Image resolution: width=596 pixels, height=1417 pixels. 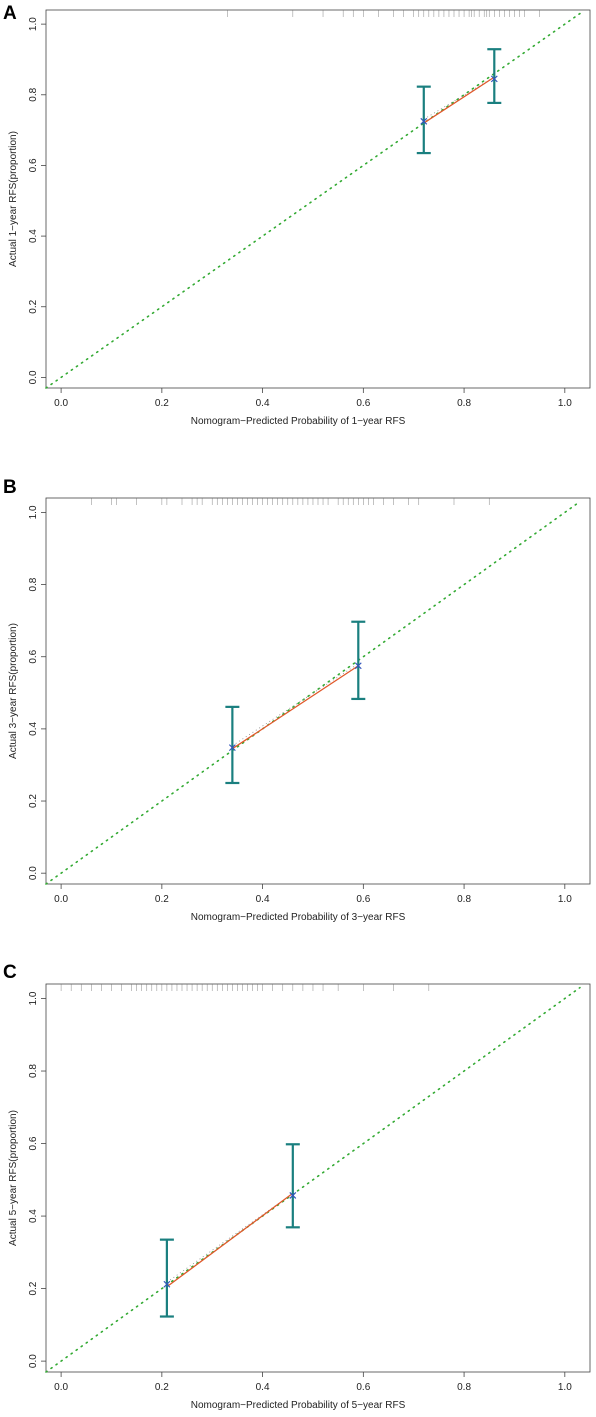 I want to click on panel-label: B, so click(x=10, y=487).